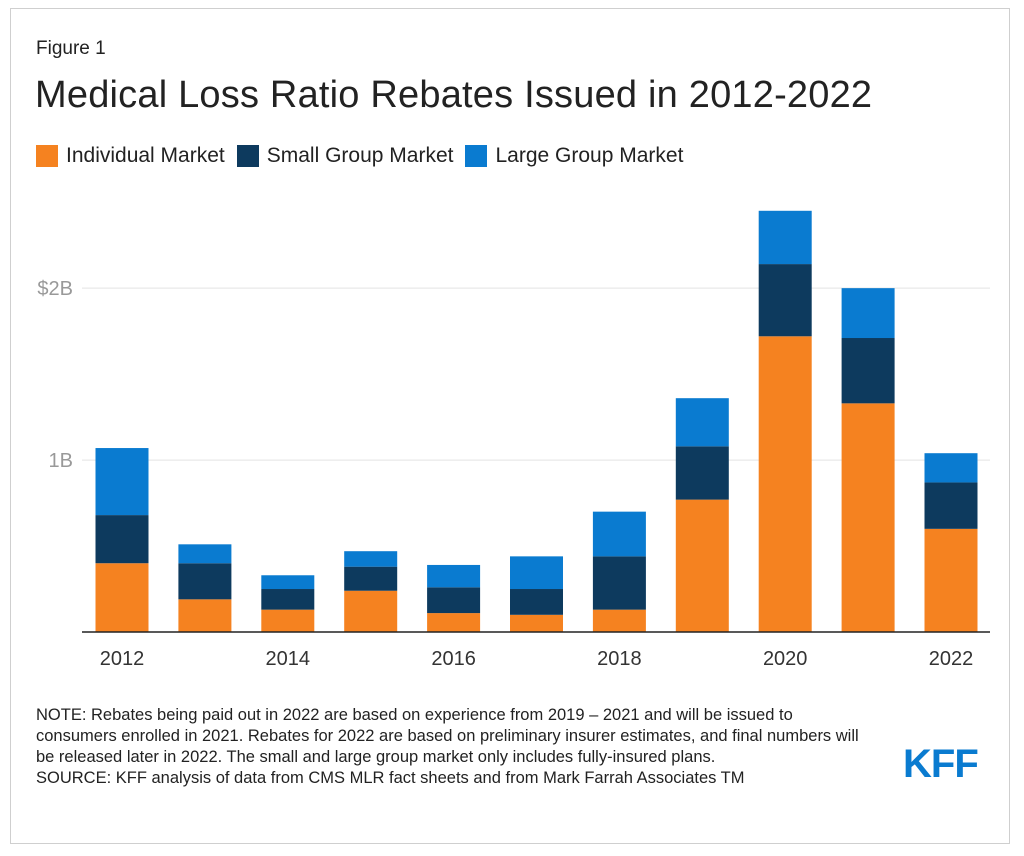 This screenshot has height=856, width=1024. What do you see at coordinates (619, 534) in the screenshot?
I see `bar-2018-large-group-market` at bounding box center [619, 534].